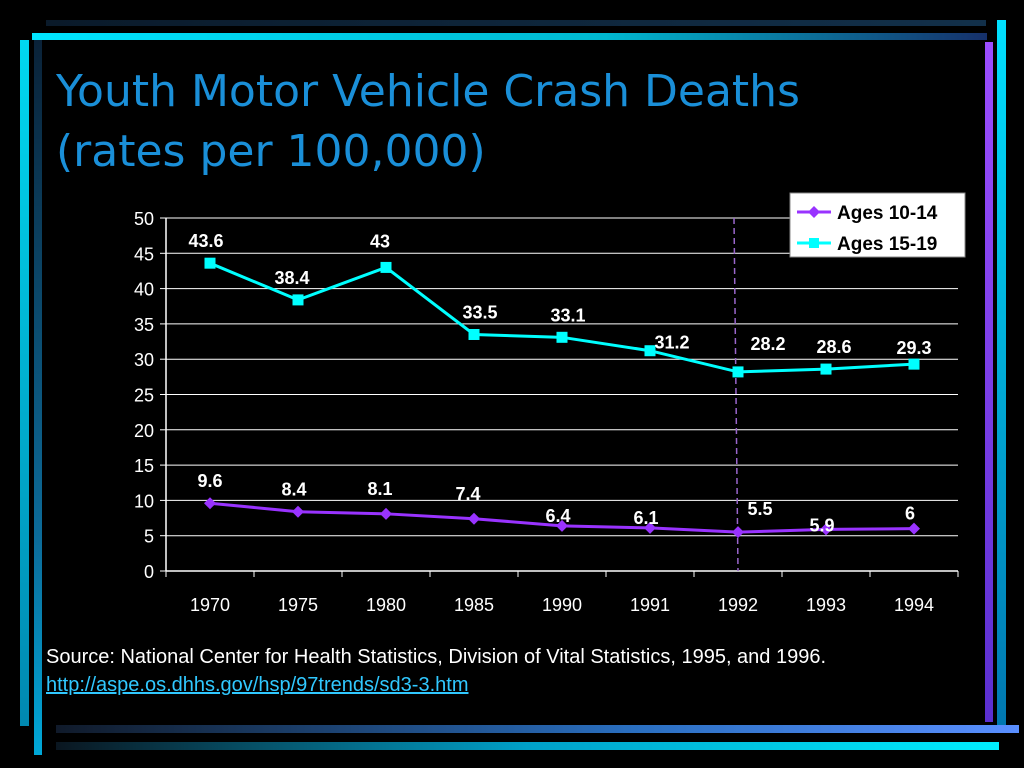 The width and height of the screenshot is (1024, 768). I want to click on x-tick-label: 1985, so click(474, 605).